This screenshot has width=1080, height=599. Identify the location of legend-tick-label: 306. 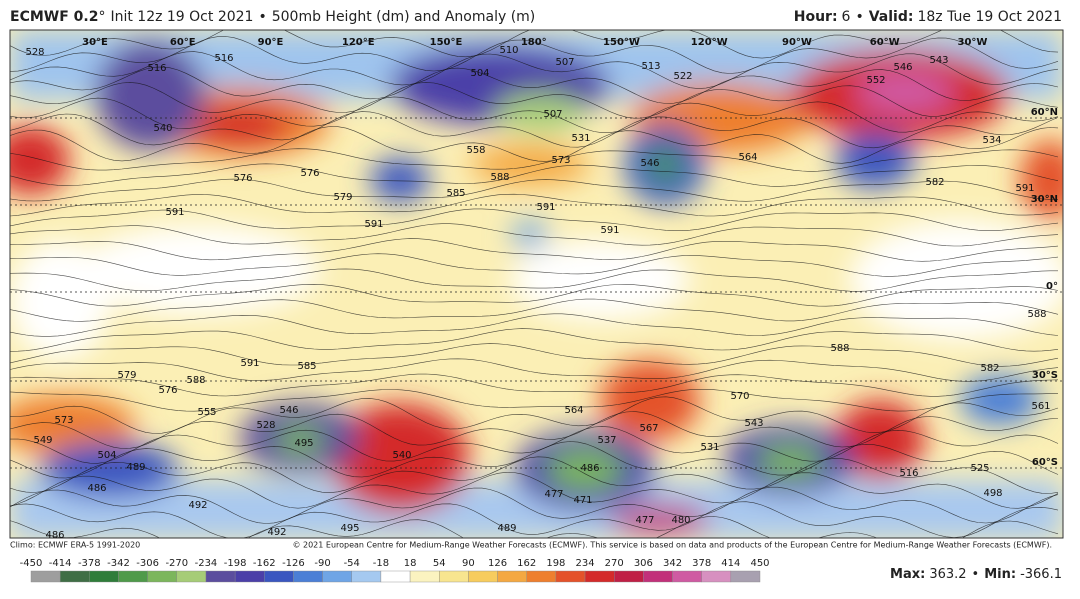
(643, 563).